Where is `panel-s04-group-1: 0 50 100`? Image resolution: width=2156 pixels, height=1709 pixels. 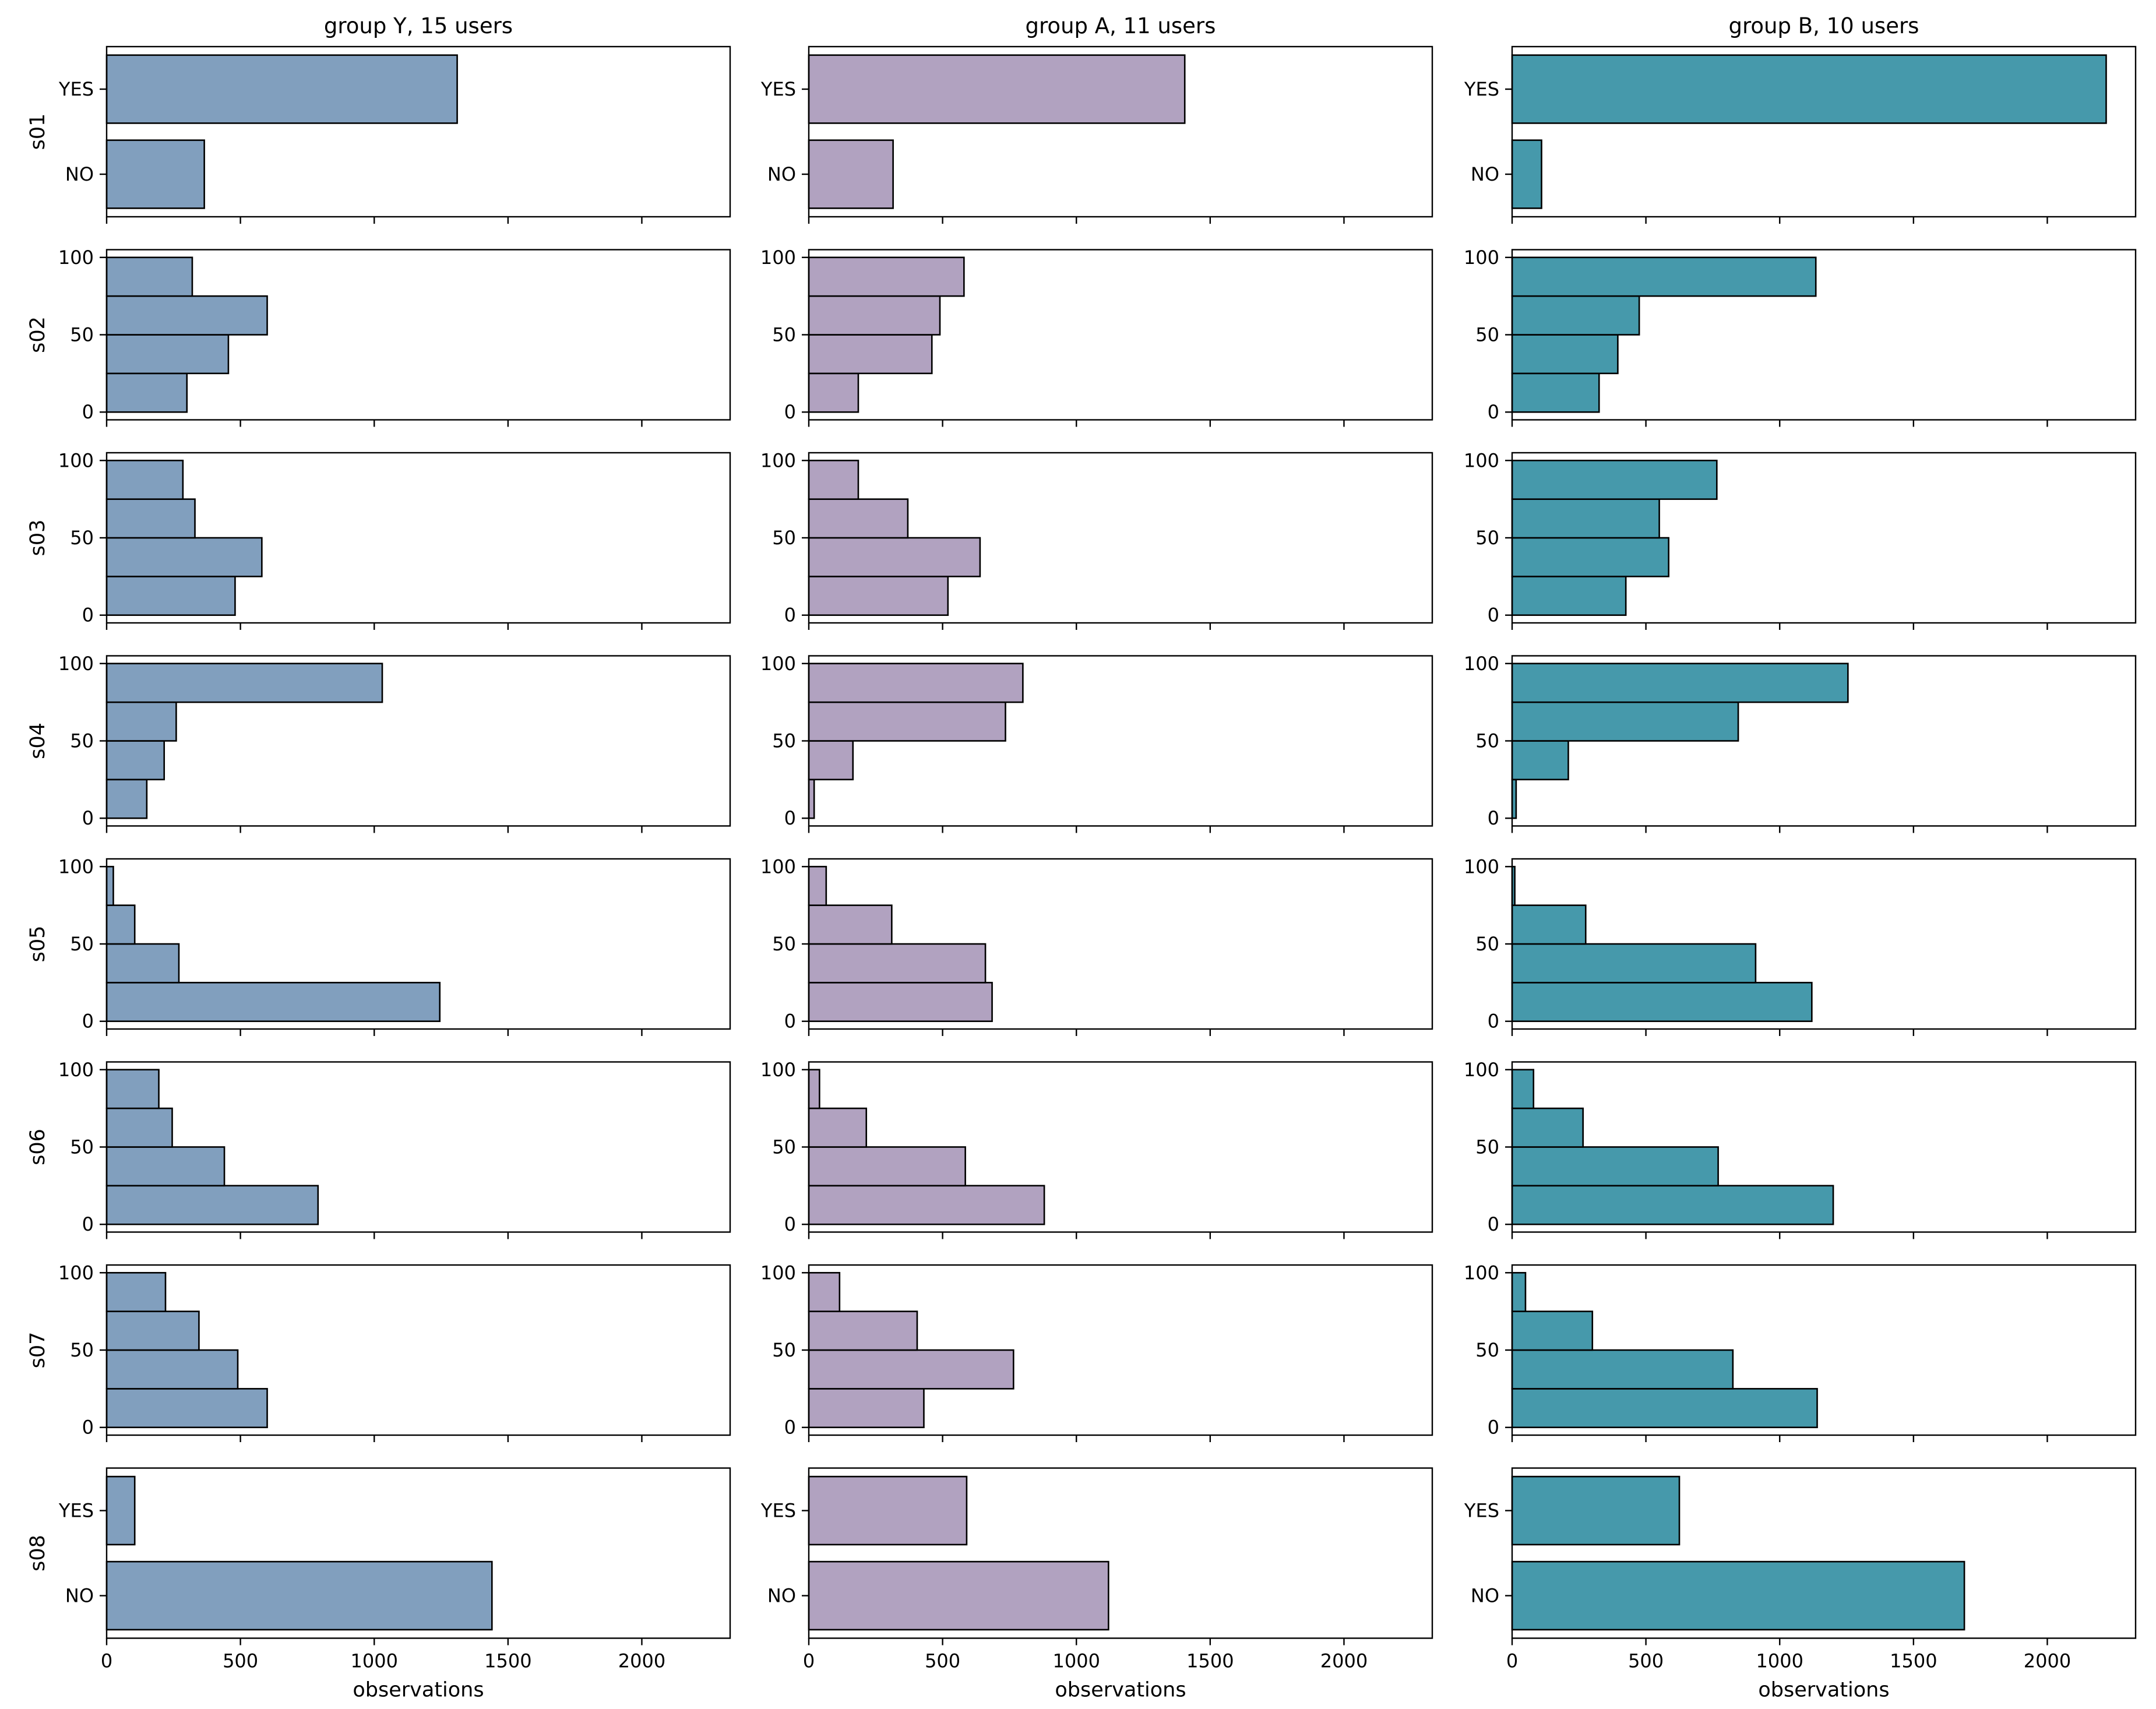
panel-s04-group-1: 0 50 100 is located at coordinates (395, 743).